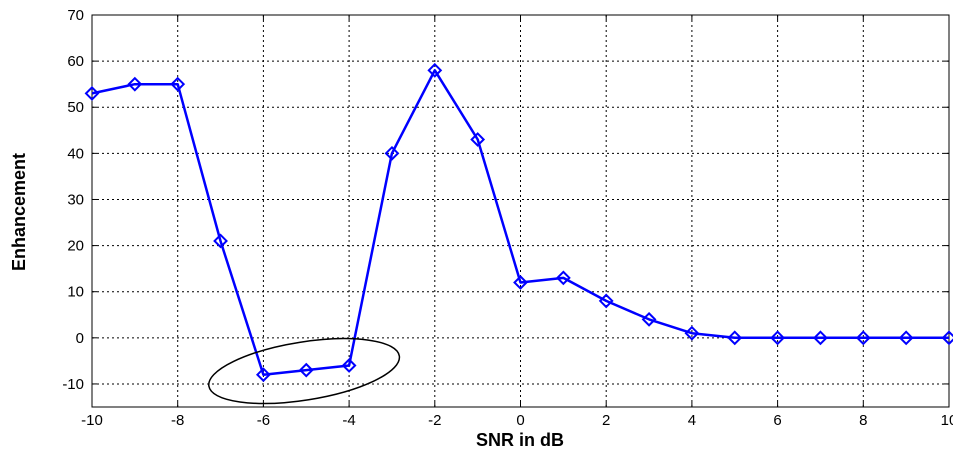 Image resolution: width=953 pixels, height=456 pixels. Describe the element at coordinates (75, 153) in the screenshot. I see `y-tick-label: 40` at that location.